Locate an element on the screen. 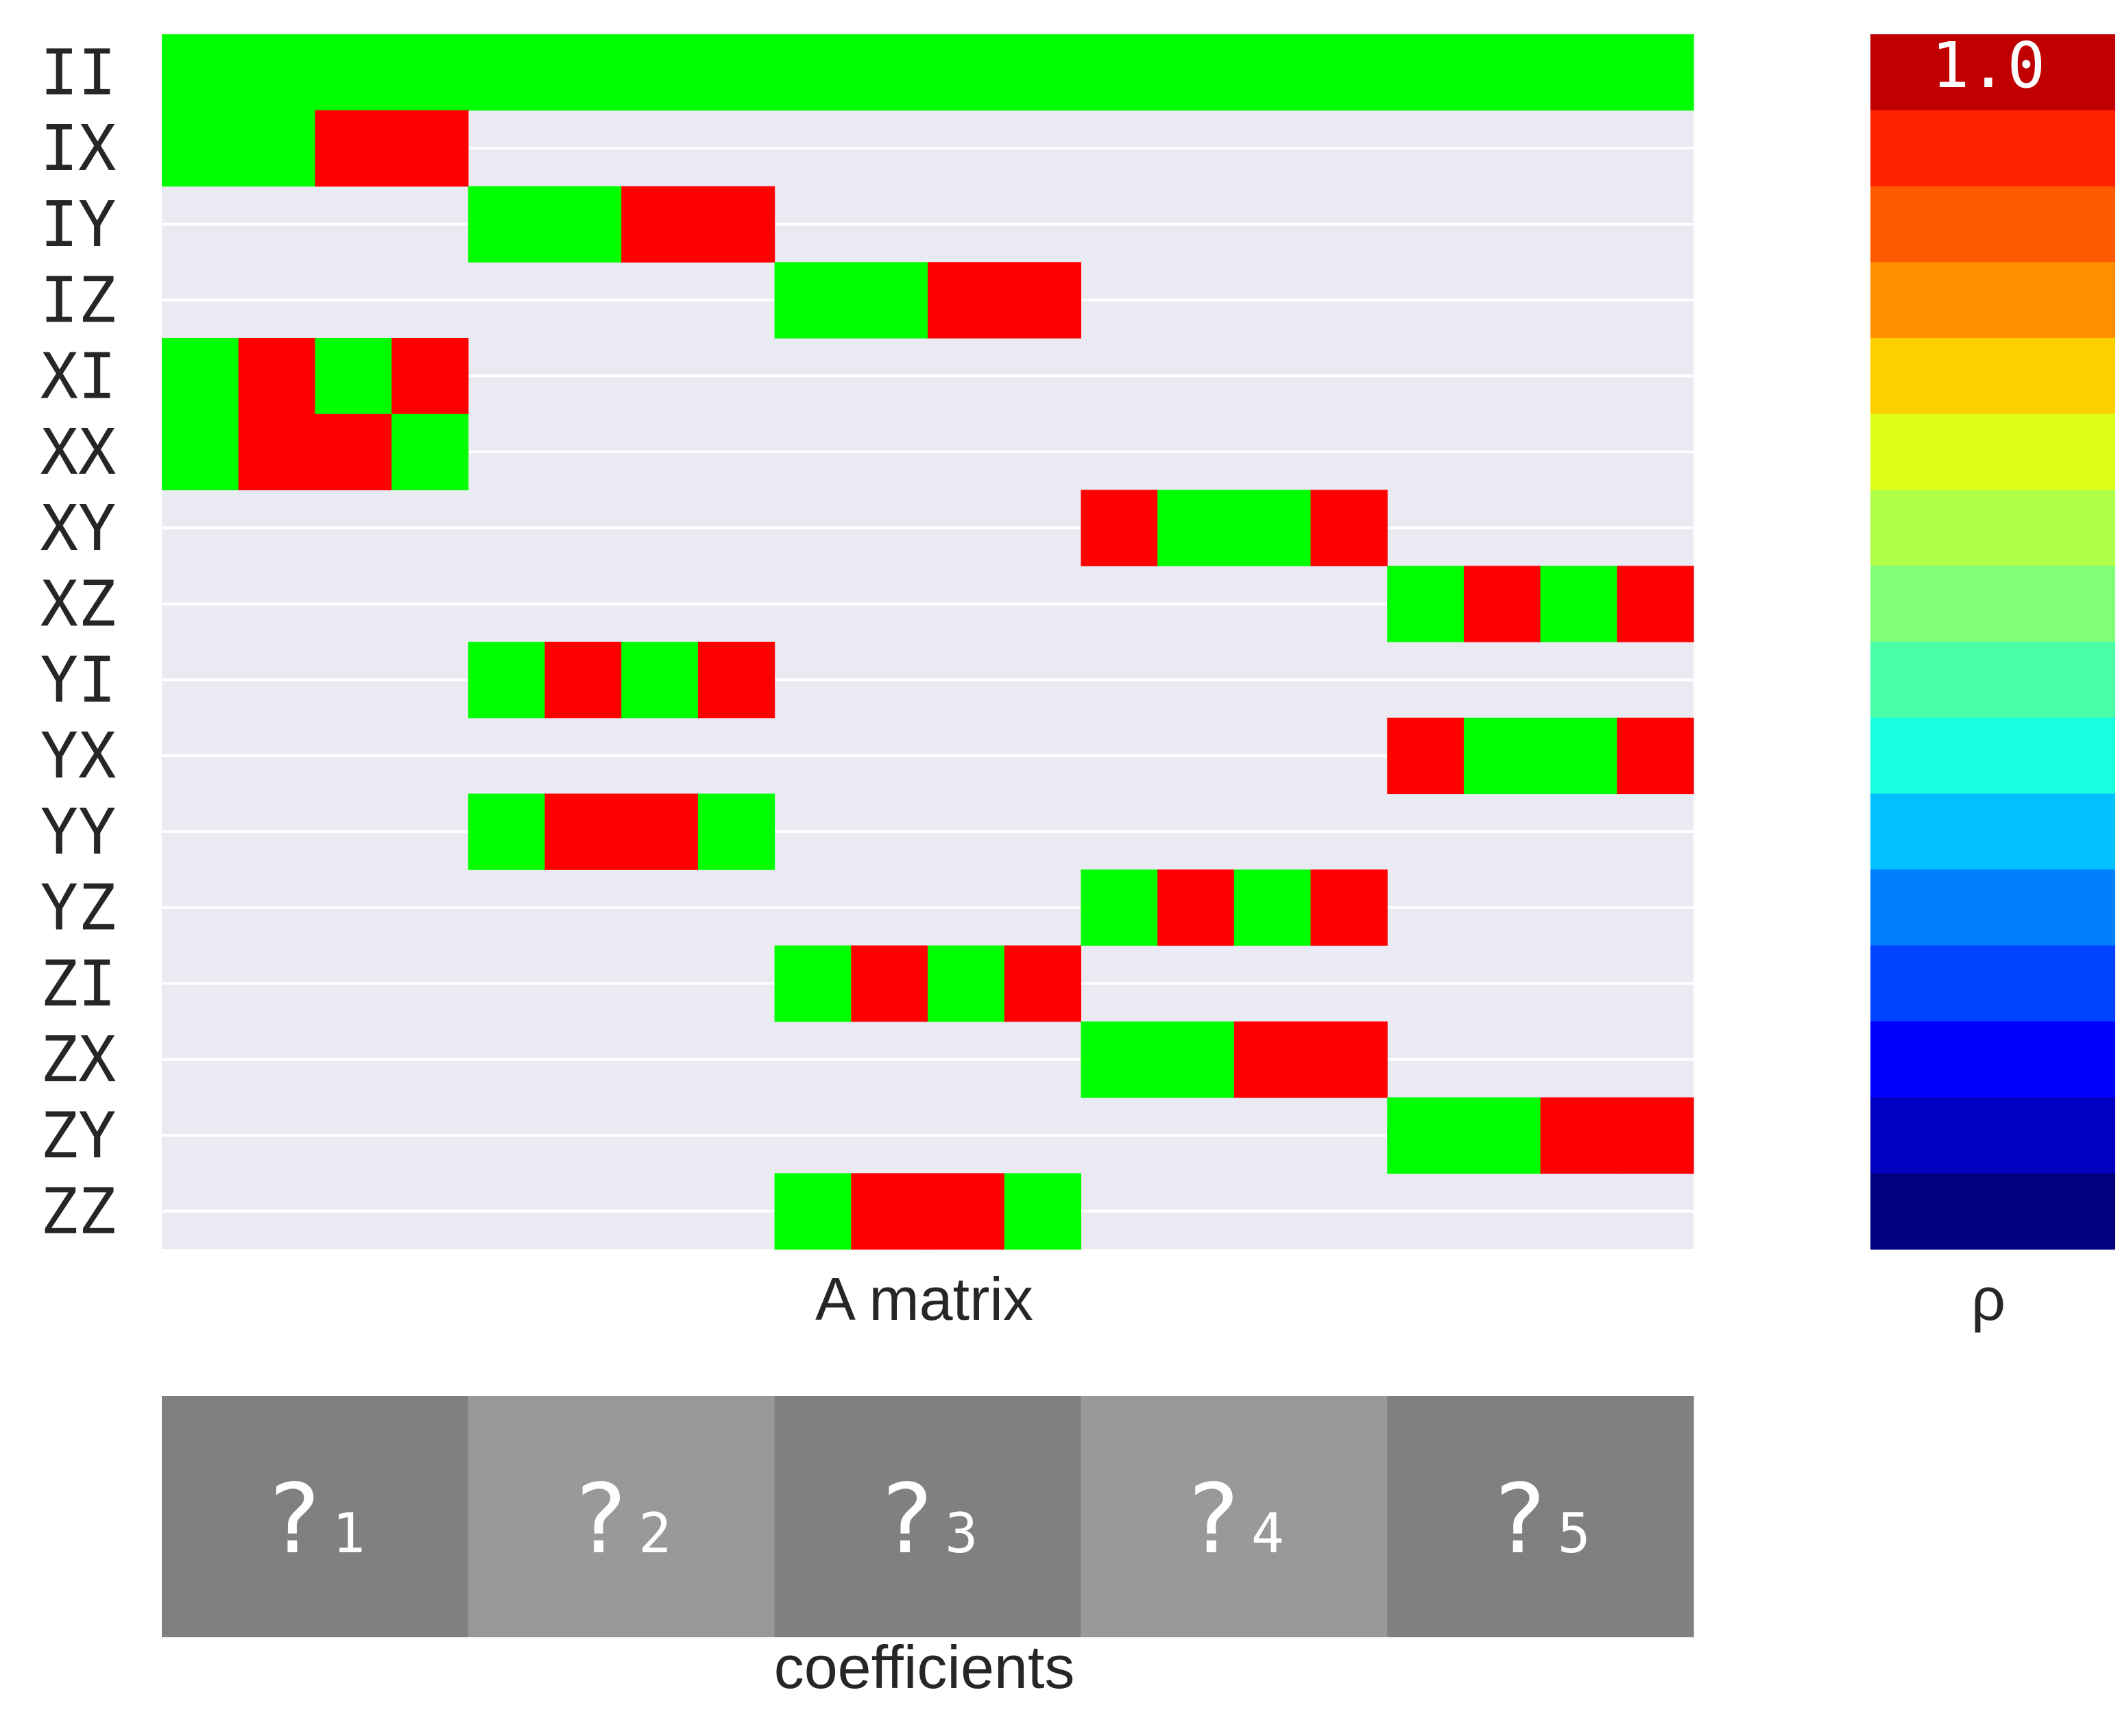 This screenshot has width=2120, height=1736. row-label-xz: XZ is located at coordinates (78, 604).